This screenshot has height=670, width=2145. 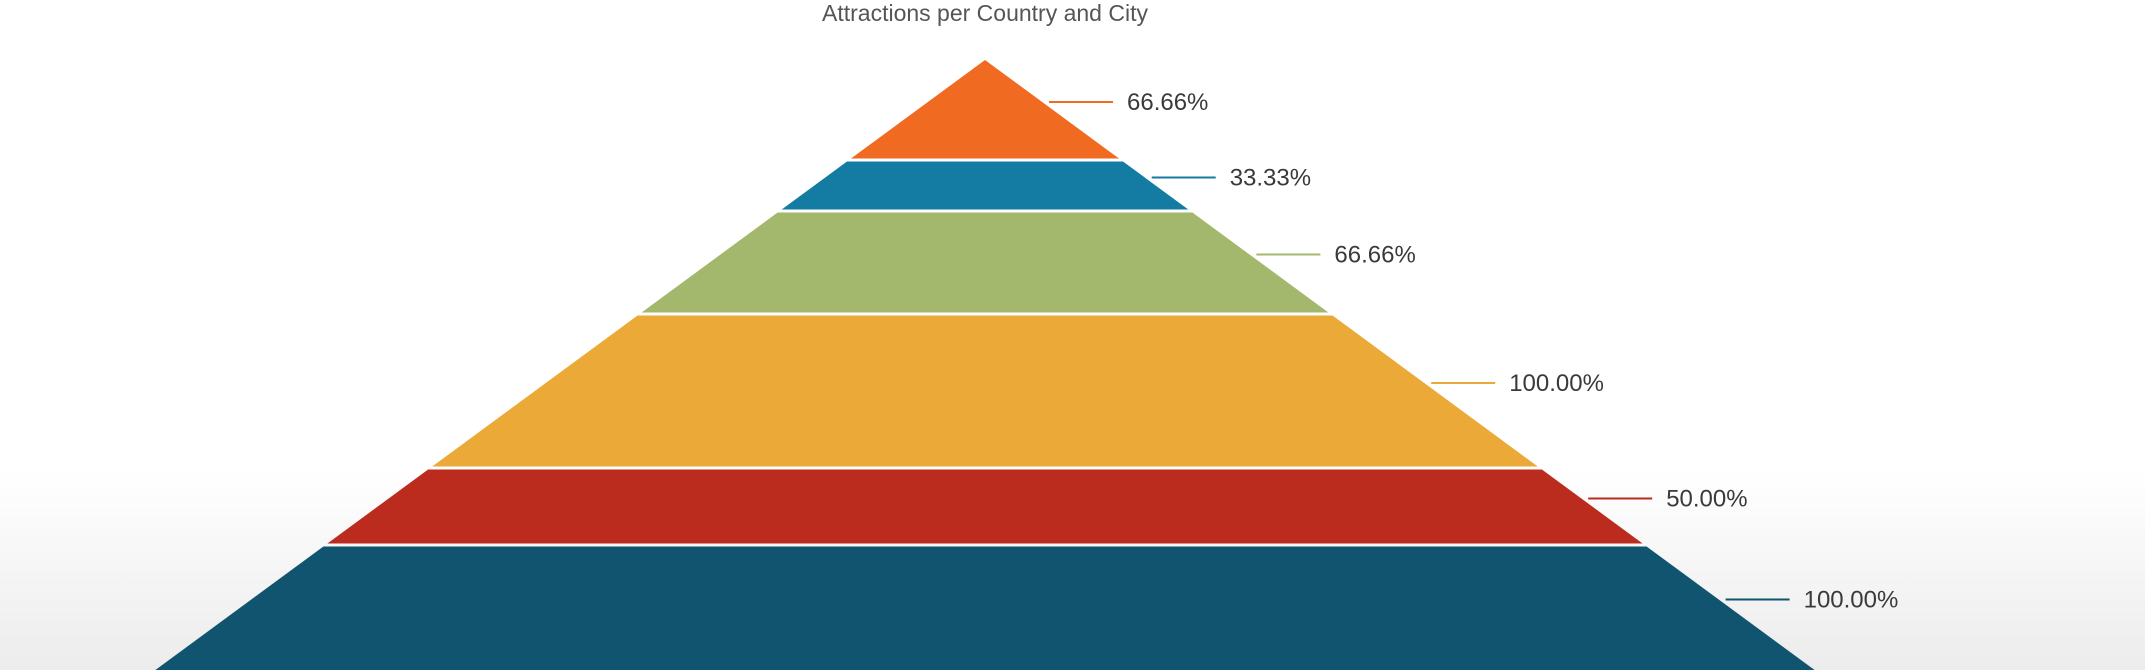 I want to click on segment-label-6: 100.00%, so click(x=1851, y=600).